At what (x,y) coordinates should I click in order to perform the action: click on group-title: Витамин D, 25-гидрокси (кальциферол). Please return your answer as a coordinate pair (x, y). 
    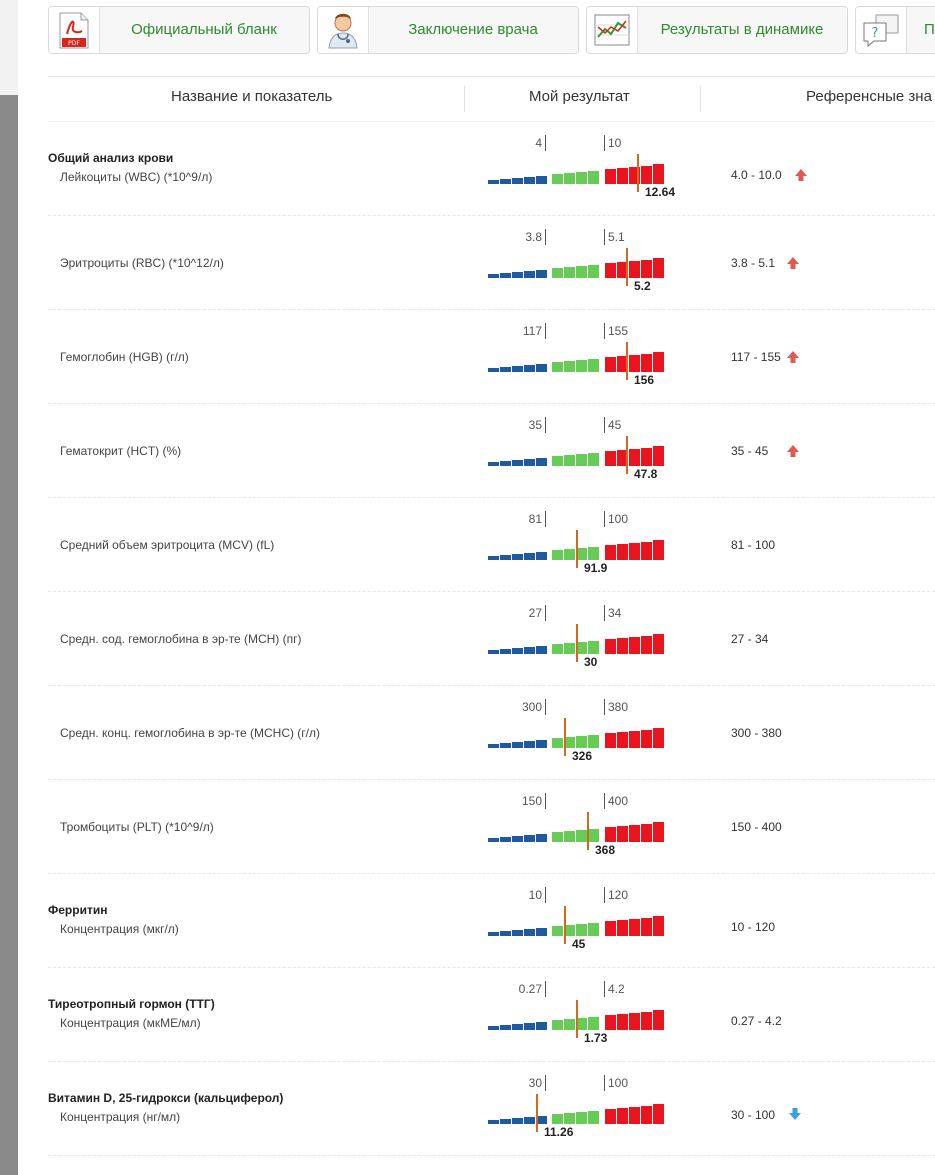
    Looking at the image, I should click on (166, 1098).